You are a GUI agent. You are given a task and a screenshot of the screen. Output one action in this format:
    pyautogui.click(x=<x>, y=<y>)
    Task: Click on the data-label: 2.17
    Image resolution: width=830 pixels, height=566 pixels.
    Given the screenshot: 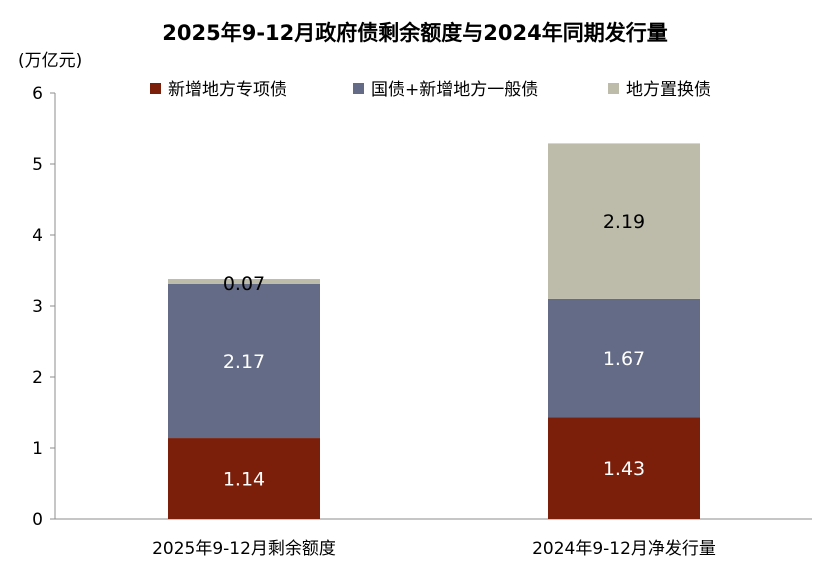 What is the action you would take?
    pyautogui.click(x=244, y=362)
    